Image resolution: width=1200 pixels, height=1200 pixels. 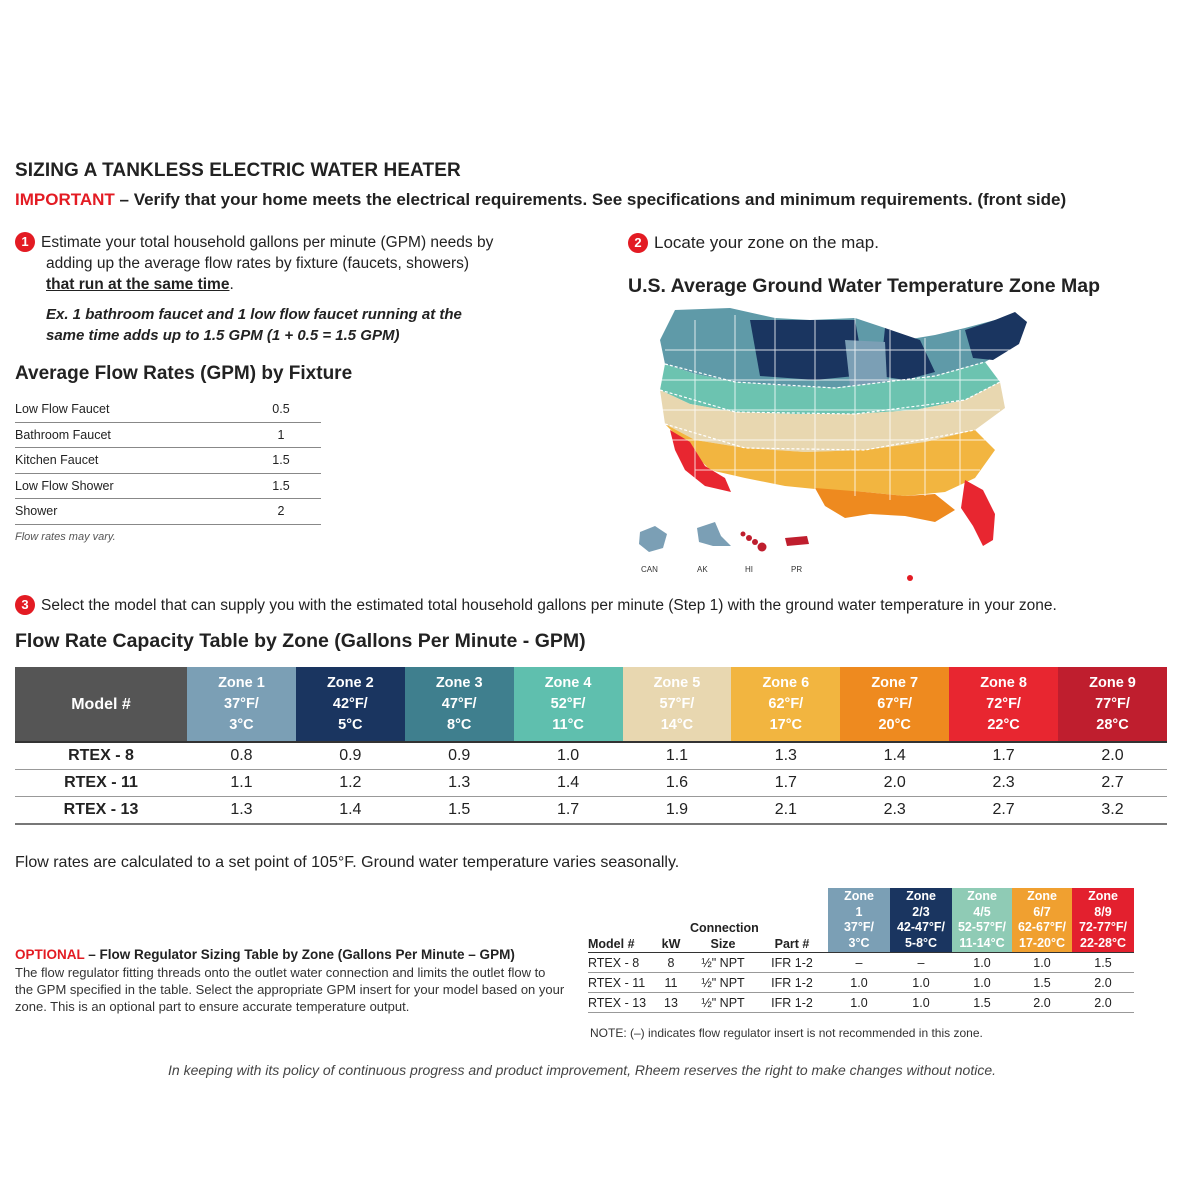 What do you see at coordinates (459, 703) in the screenshot?
I see `zone-header-fahrenheit: 47°F/` at bounding box center [459, 703].